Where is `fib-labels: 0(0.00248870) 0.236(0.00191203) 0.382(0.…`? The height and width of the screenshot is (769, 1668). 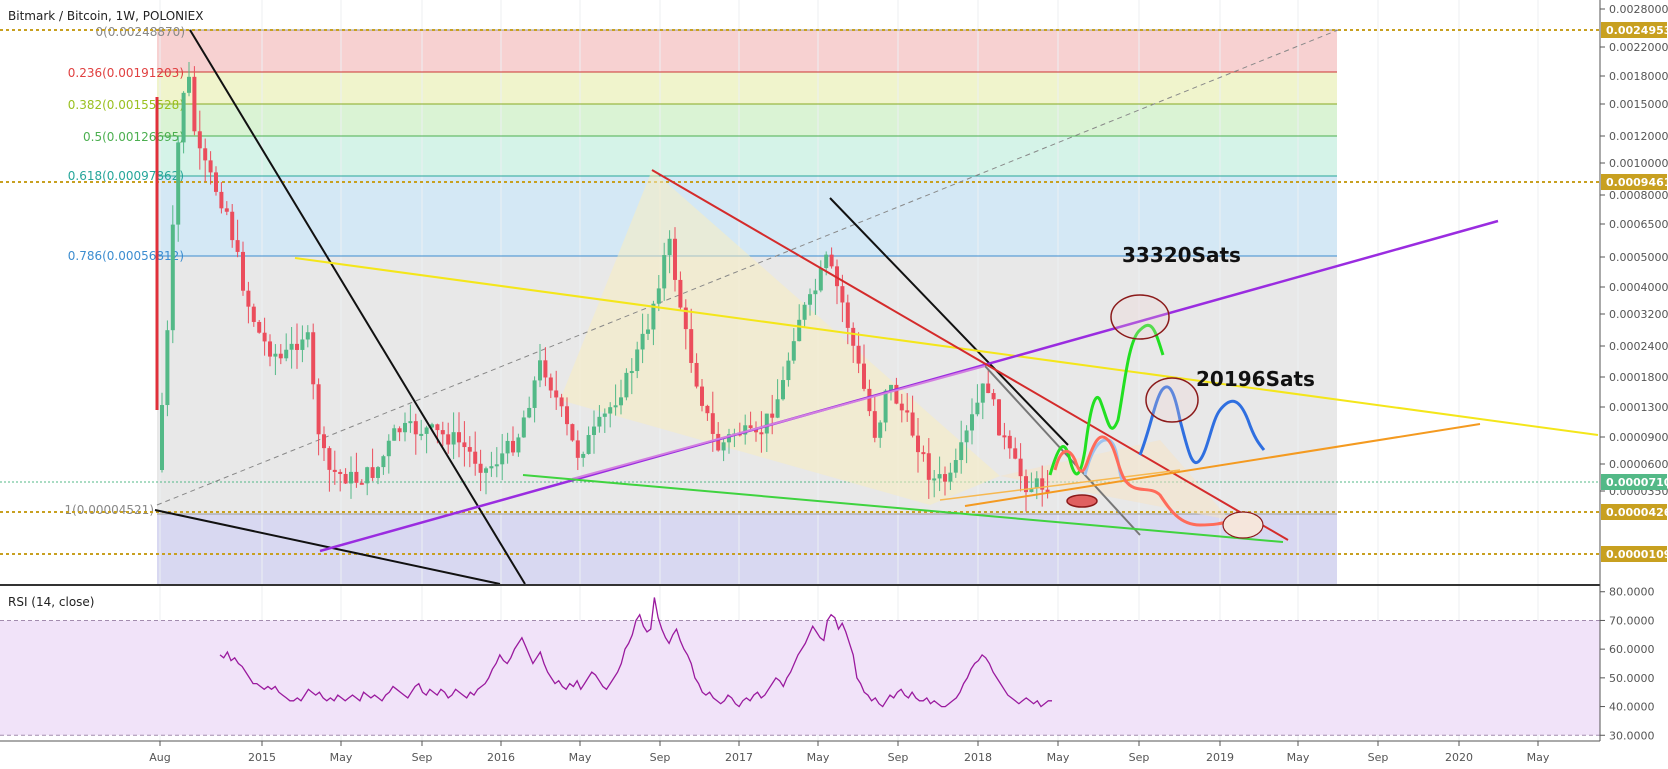
fib-labels: 0(0.00248870) 0.236(0.00191203) 0.382(0.… is located at coordinates (124, 271).